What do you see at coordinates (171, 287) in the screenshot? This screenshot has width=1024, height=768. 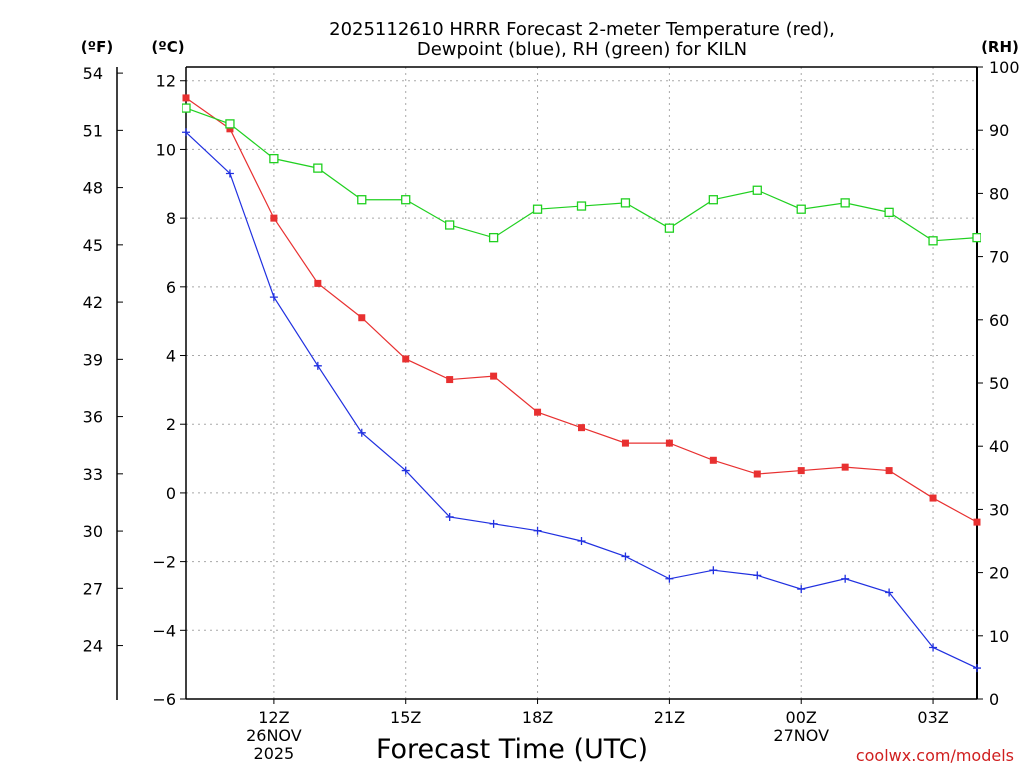 I see `celsius-tick-label: 6` at bounding box center [171, 287].